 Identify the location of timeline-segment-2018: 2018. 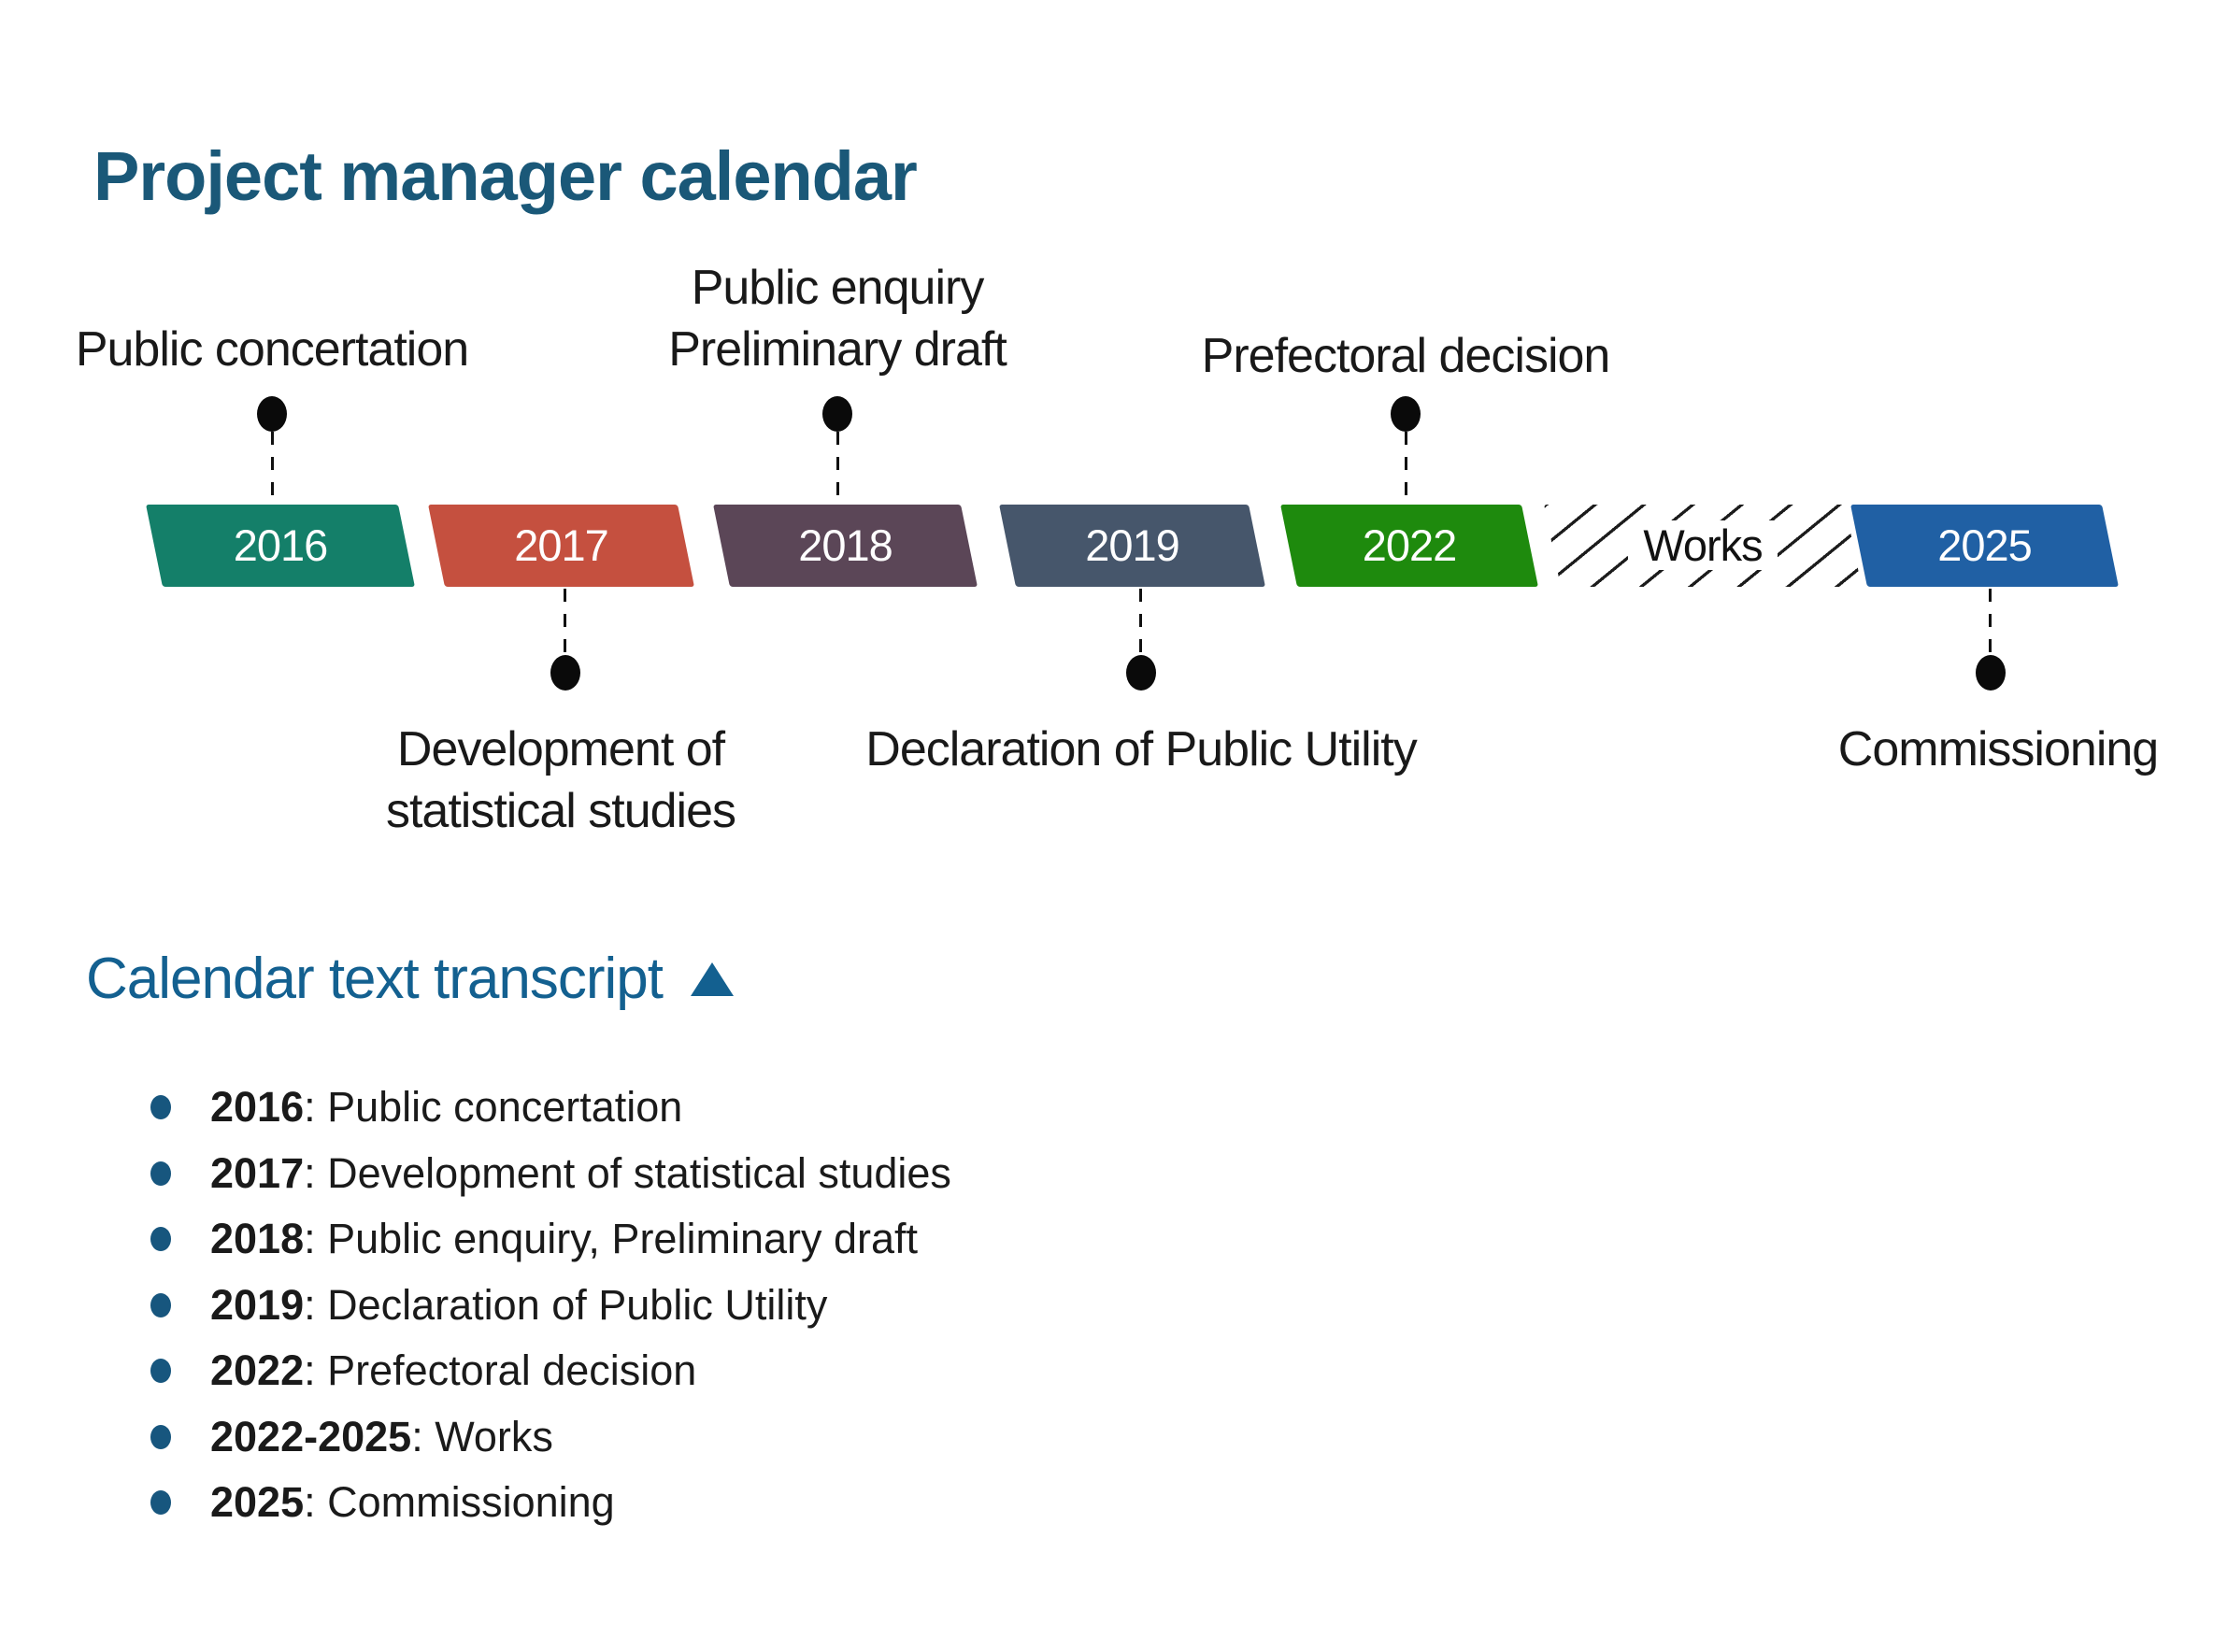
(846, 546).